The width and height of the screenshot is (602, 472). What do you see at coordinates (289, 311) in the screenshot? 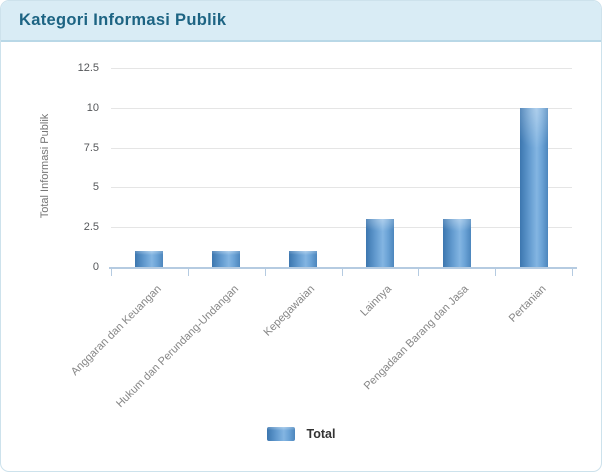
I see `x-axis-category-label: Kepegawaian` at bounding box center [289, 311].